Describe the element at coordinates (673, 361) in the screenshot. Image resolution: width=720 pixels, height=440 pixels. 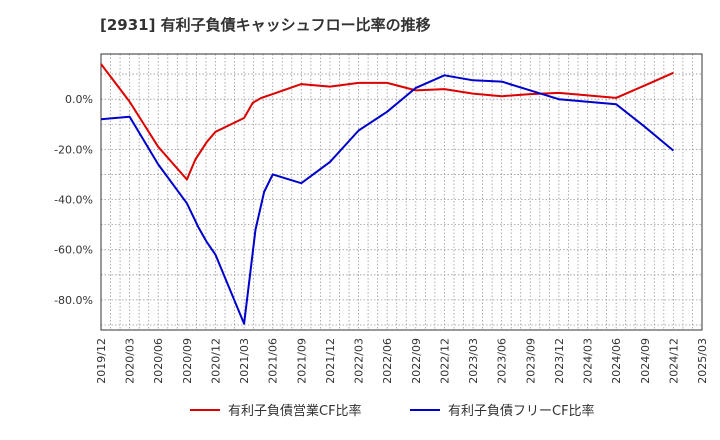
I see `x-tick-label: 2024/12` at that location.